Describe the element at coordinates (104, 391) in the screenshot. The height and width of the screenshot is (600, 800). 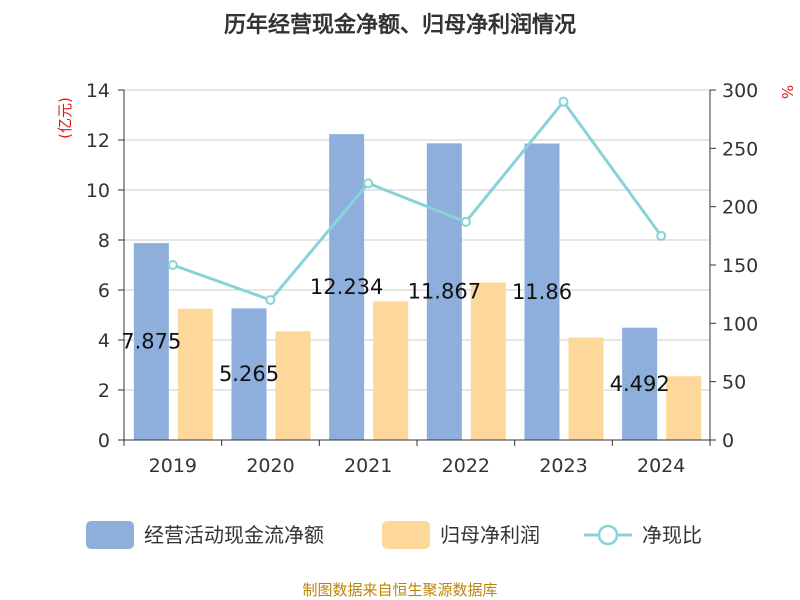
I see `left-tick-label: 2` at that location.